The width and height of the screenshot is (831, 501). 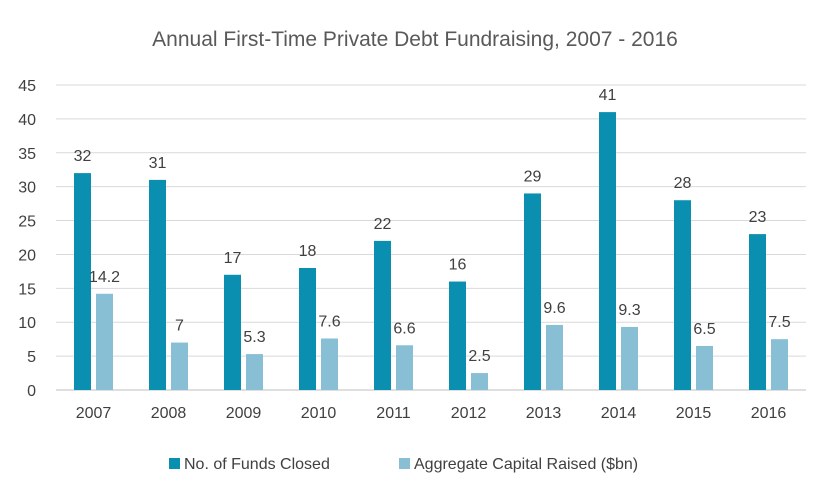 What do you see at coordinates (758, 217) in the screenshot?
I see `data-label: 23` at bounding box center [758, 217].